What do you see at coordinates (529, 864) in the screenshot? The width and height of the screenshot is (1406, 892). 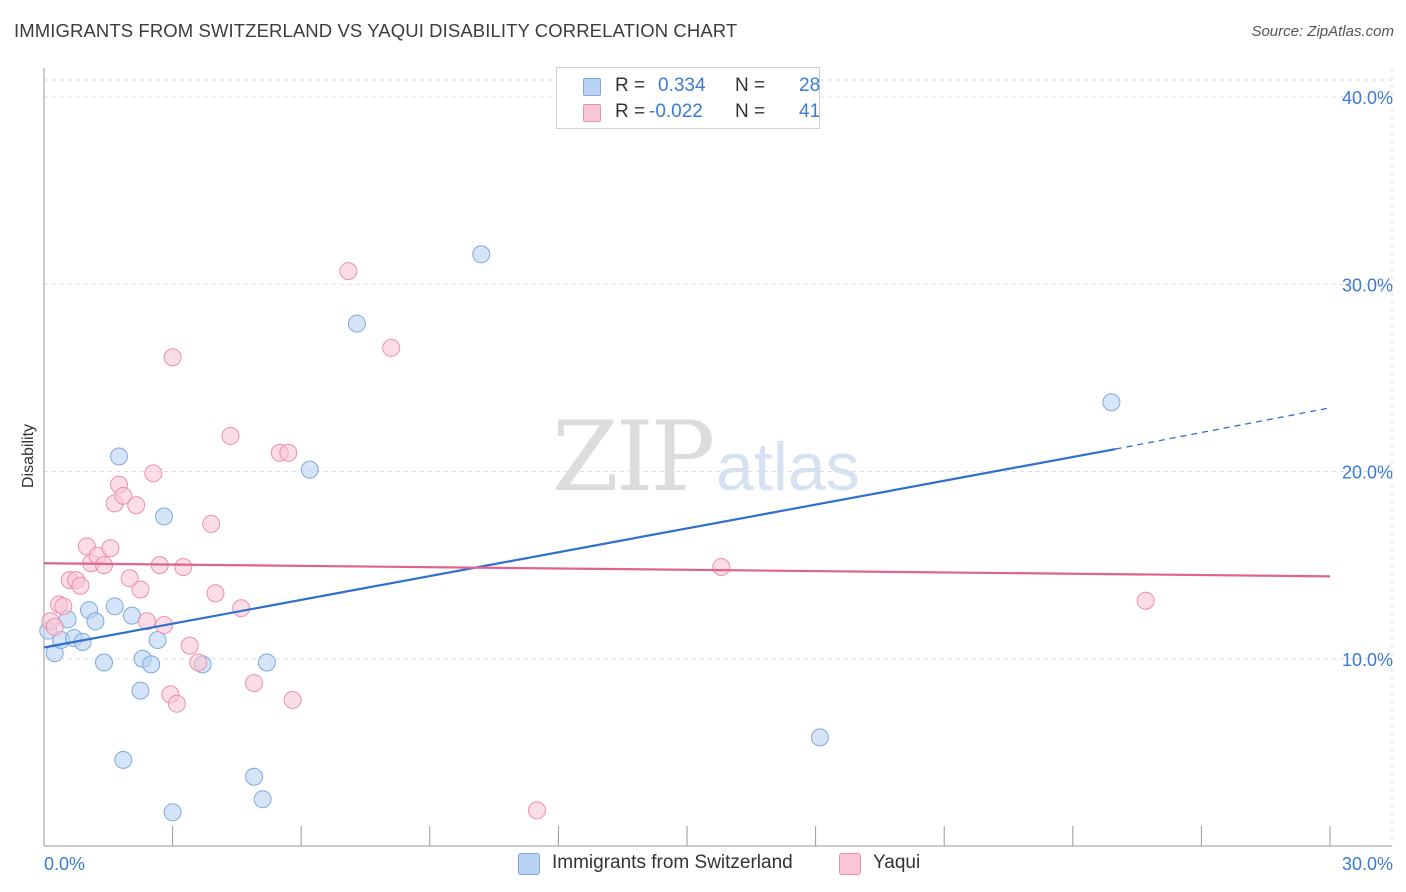 I see `bottom-legend-swatch-blue` at bounding box center [529, 864].